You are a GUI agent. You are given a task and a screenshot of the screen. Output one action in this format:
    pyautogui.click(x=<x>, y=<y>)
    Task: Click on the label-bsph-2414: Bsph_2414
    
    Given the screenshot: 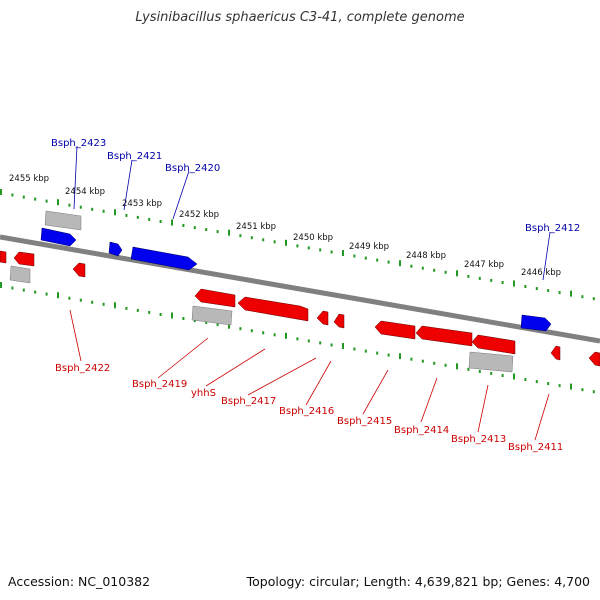 What is the action you would take?
    pyautogui.click(x=421, y=430)
    